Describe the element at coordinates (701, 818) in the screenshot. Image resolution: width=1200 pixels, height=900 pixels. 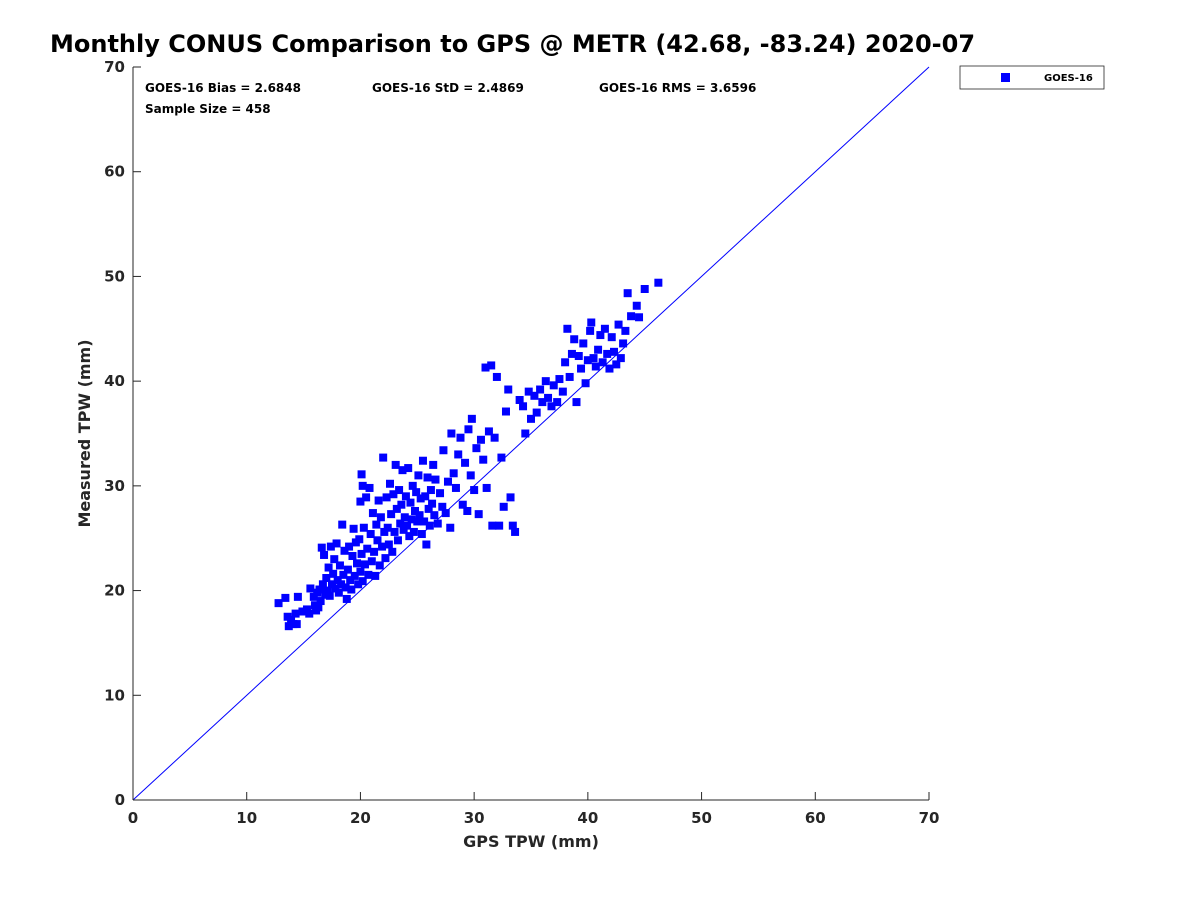
I see `x-tick-label: 50` at that location.